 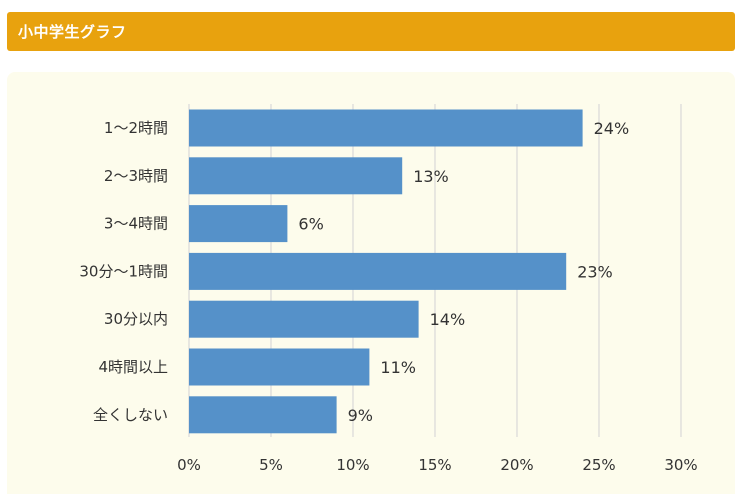 I want to click on data-label: 13%, so click(x=431, y=176).